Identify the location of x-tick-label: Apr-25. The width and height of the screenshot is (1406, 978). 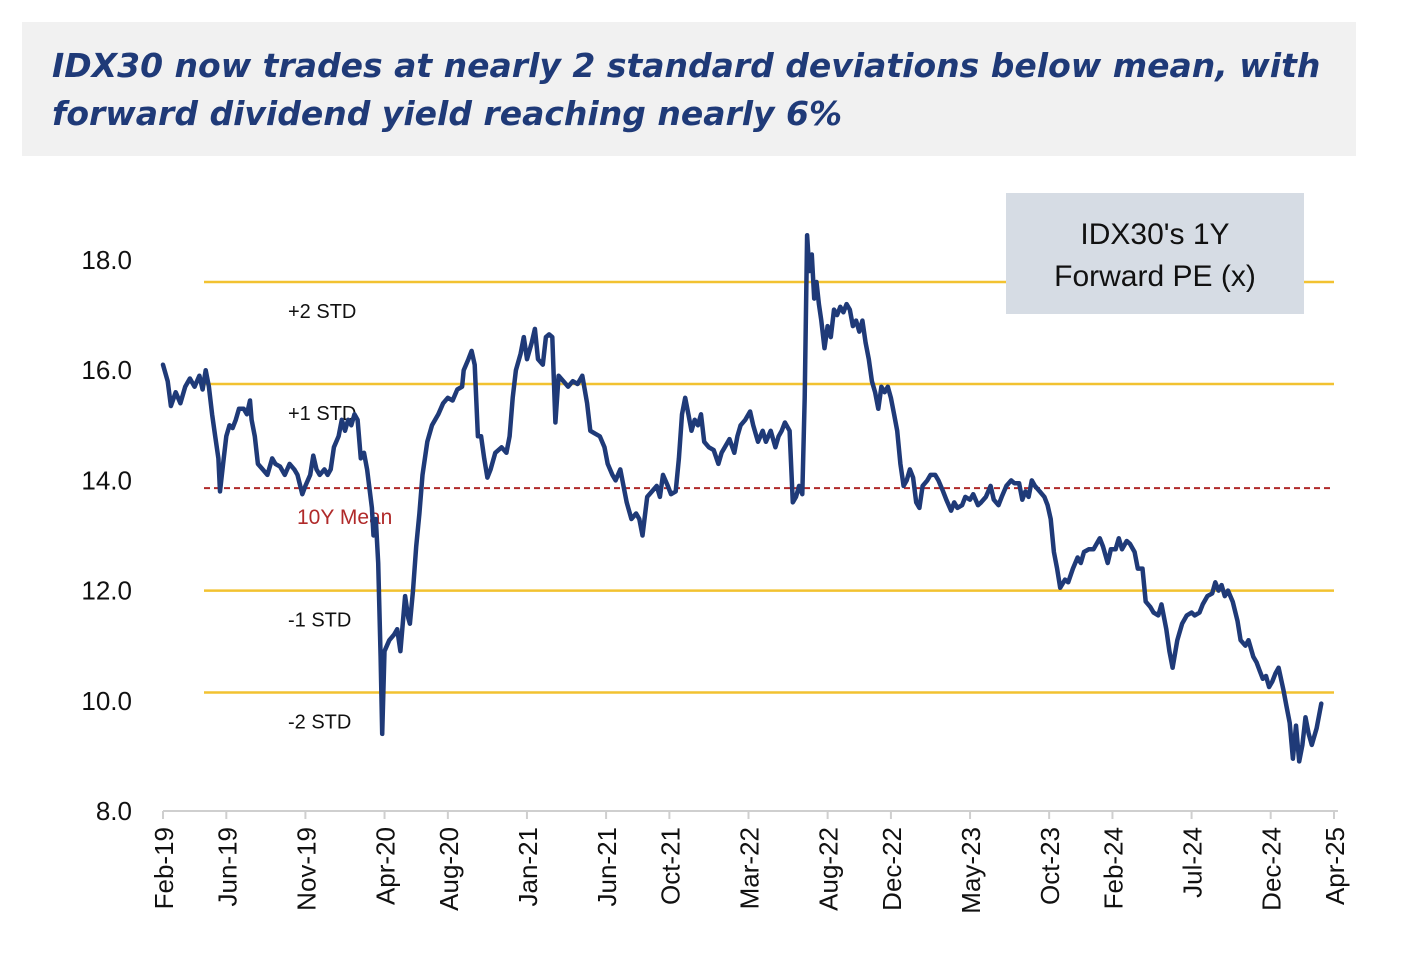
(1335, 866).